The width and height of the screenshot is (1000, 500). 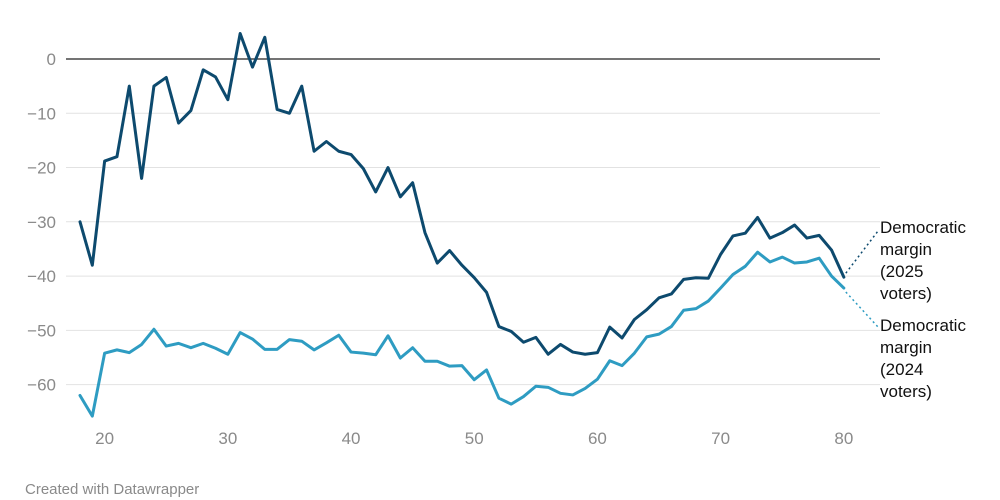 I want to click on x-tick-label: 60, so click(x=597, y=438).